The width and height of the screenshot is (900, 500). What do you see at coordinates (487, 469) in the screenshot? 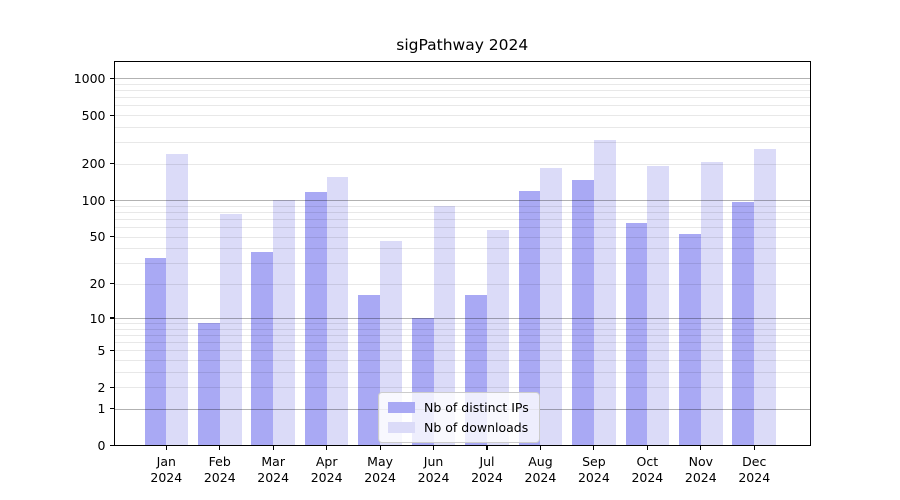
I see `x-tick-label: Jul 2024` at bounding box center [487, 469].